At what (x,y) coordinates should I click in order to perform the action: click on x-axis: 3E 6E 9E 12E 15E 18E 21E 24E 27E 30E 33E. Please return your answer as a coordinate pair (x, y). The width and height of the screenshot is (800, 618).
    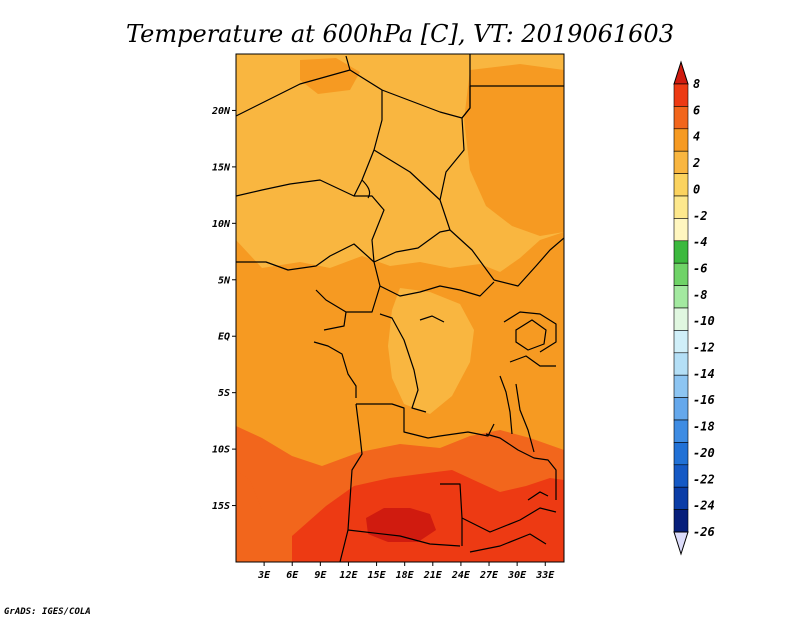
    Looking at the image, I should click on (406, 571).